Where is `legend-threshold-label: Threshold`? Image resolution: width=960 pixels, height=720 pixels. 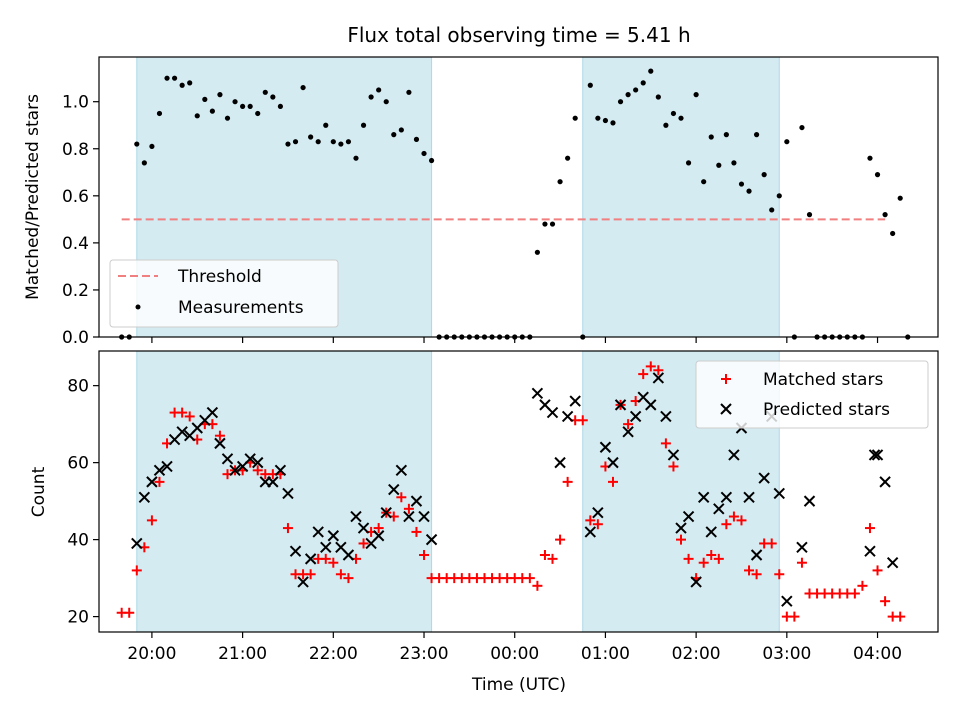
legend-threshold-label: Threshold is located at coordinates (219, 277).